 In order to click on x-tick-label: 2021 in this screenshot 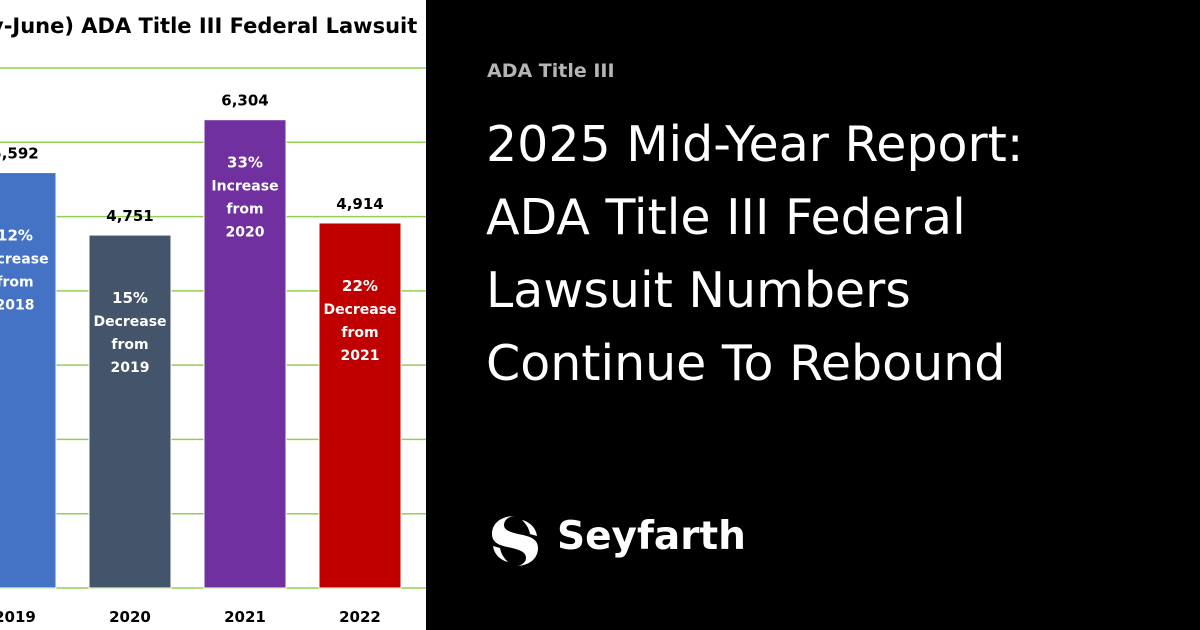, I will do `click(245, 617)`.